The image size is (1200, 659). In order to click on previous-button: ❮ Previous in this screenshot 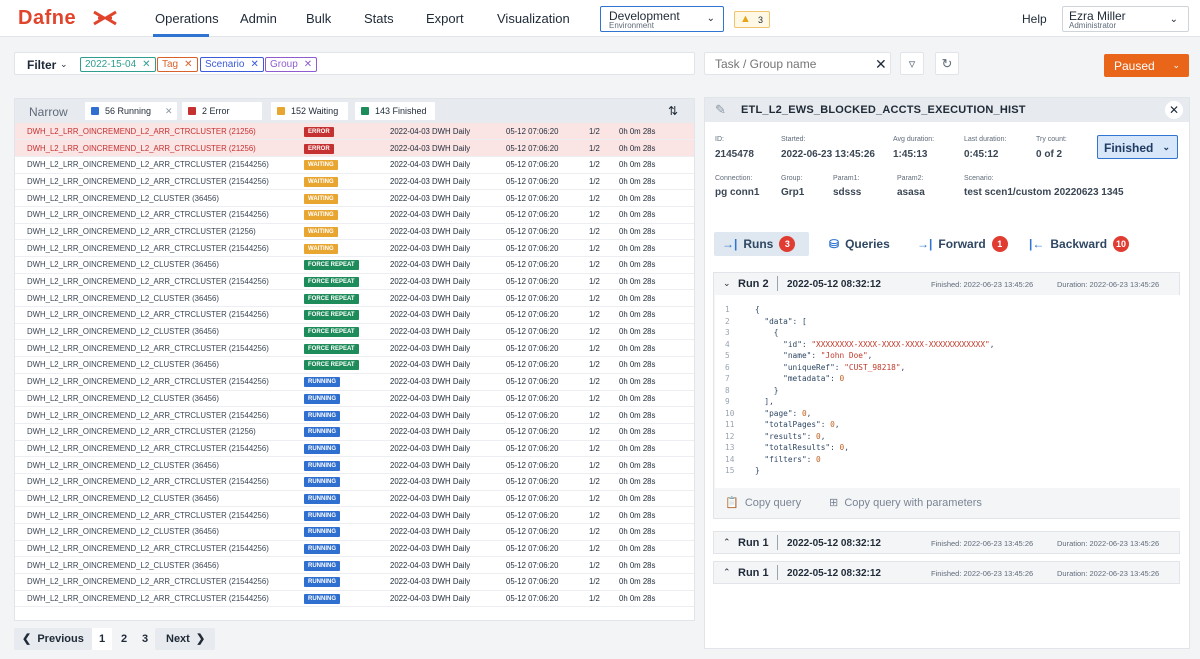, I will do `click(53, 639)`.